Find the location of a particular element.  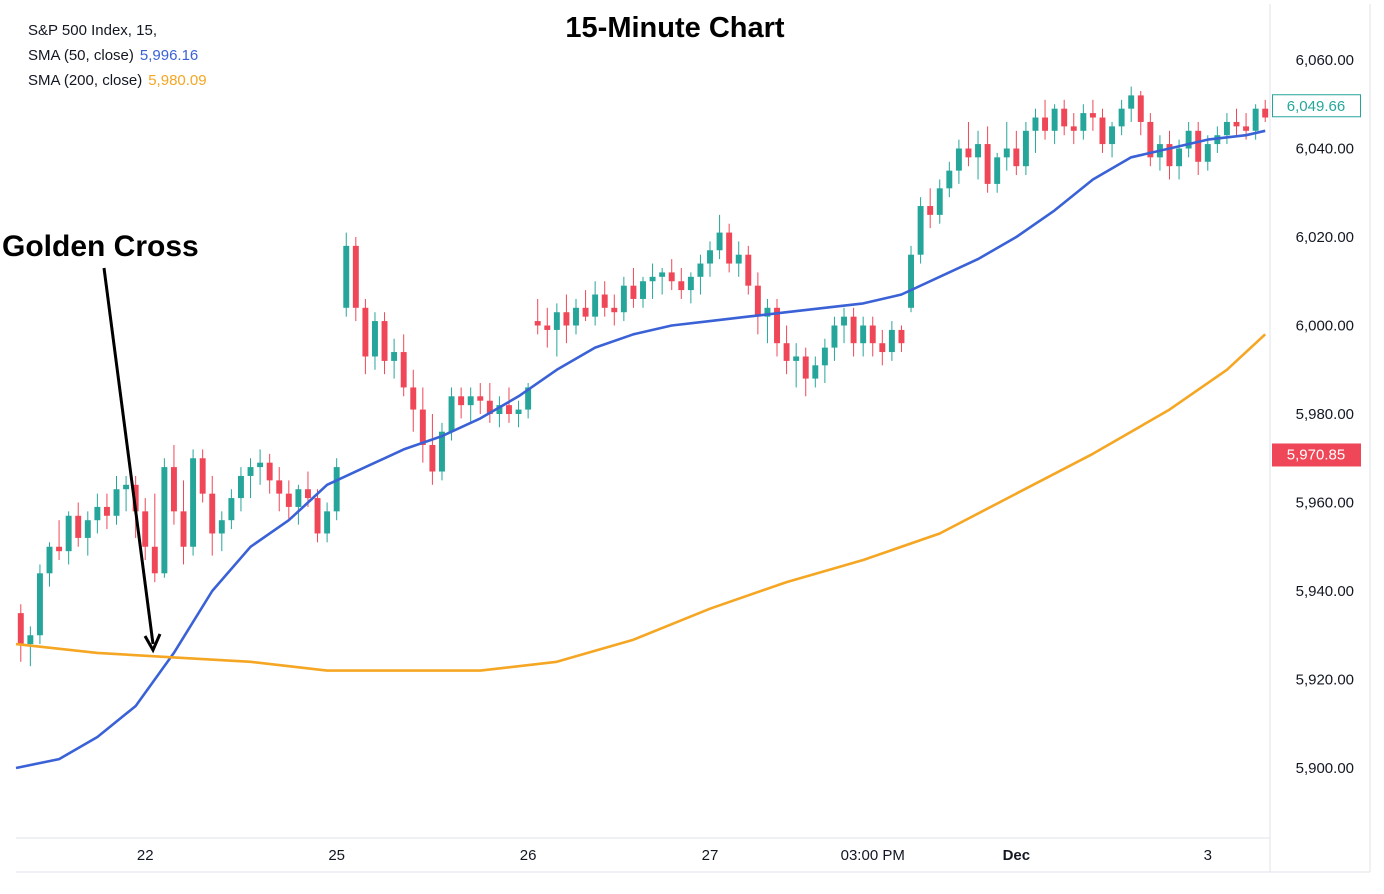

price-label: 5,970.85 is located at coordinates (1316, 455).